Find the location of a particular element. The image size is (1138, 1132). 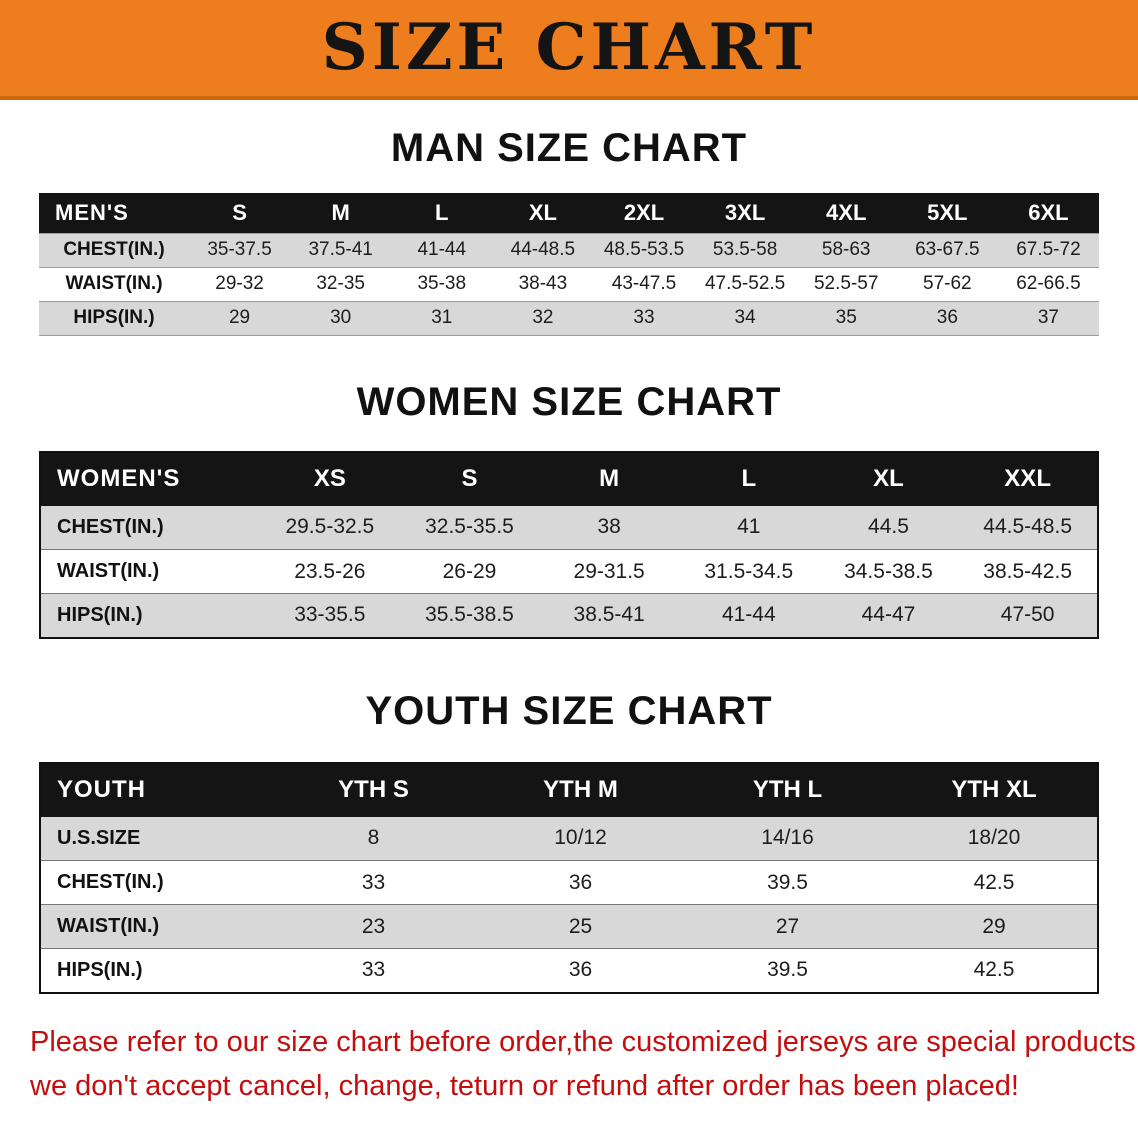

size-header: 2XL is located at coordinates (644, 213).